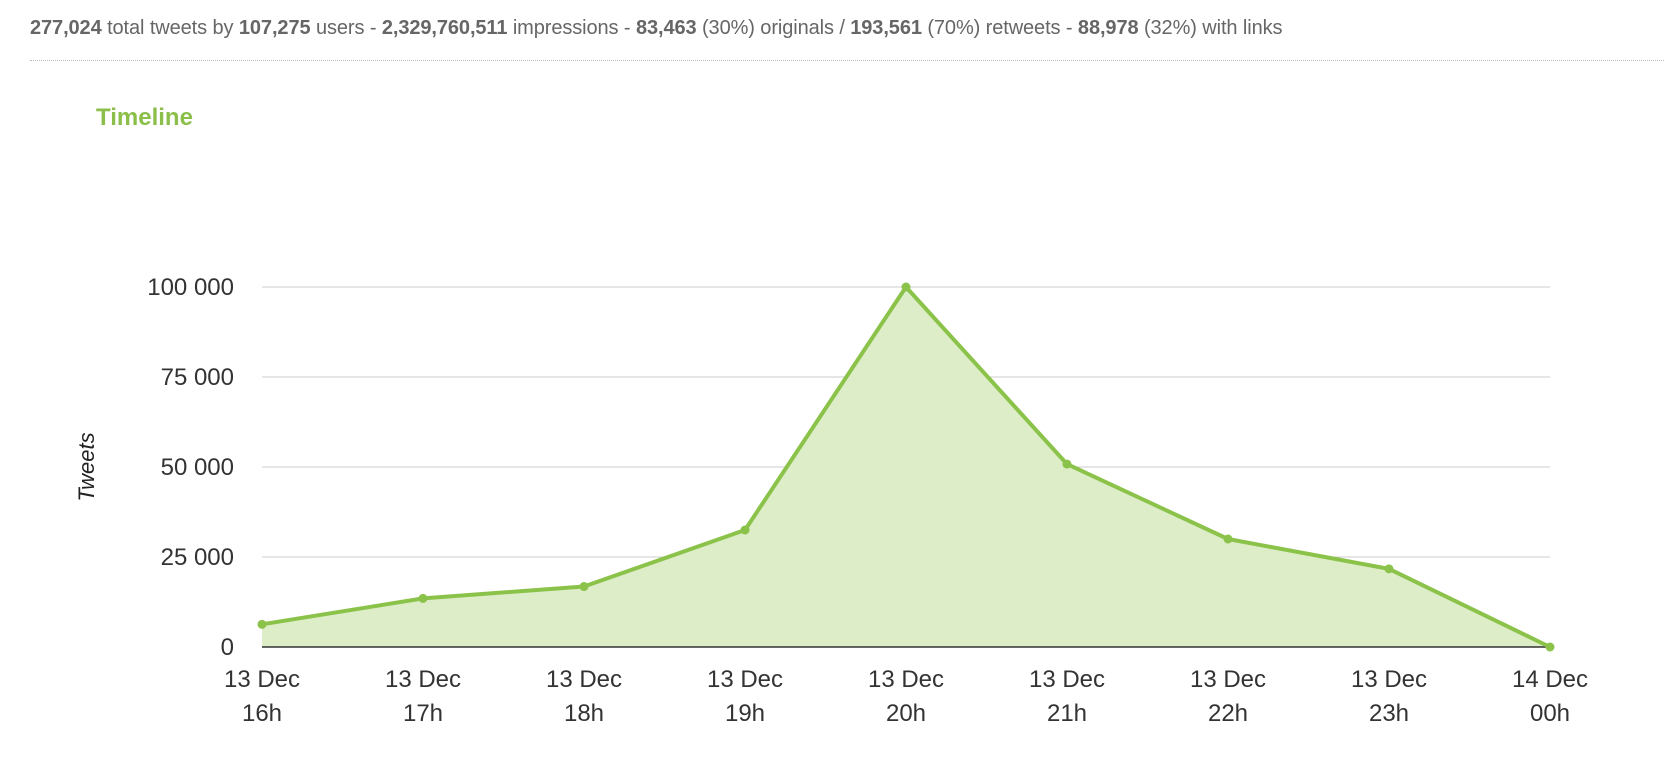  What do you see at coordinates (1550, 713) in the screenshot?
I see `x-tick-hour: 00h` at bounding box center [1550, 713].